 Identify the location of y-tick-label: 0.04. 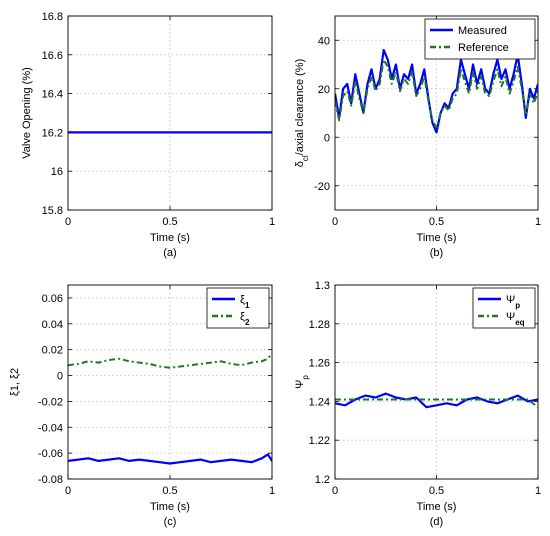
(52, 325).